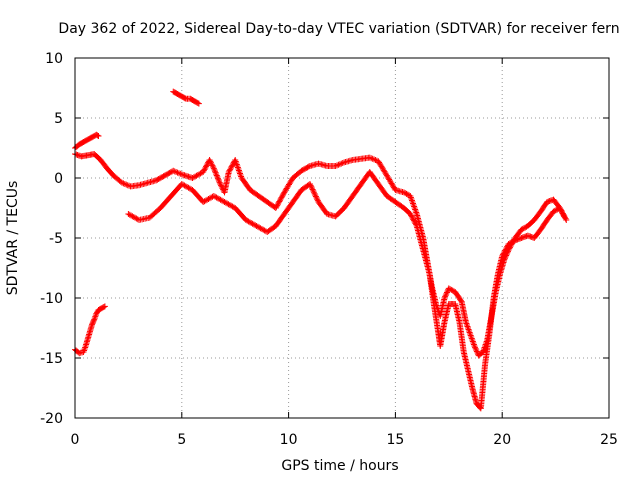 The height and width of the screenshot is (480, 640). Describe the element at coordinates (609, 440) in the screenshot. I see `x-tick-label: 25` at that location.